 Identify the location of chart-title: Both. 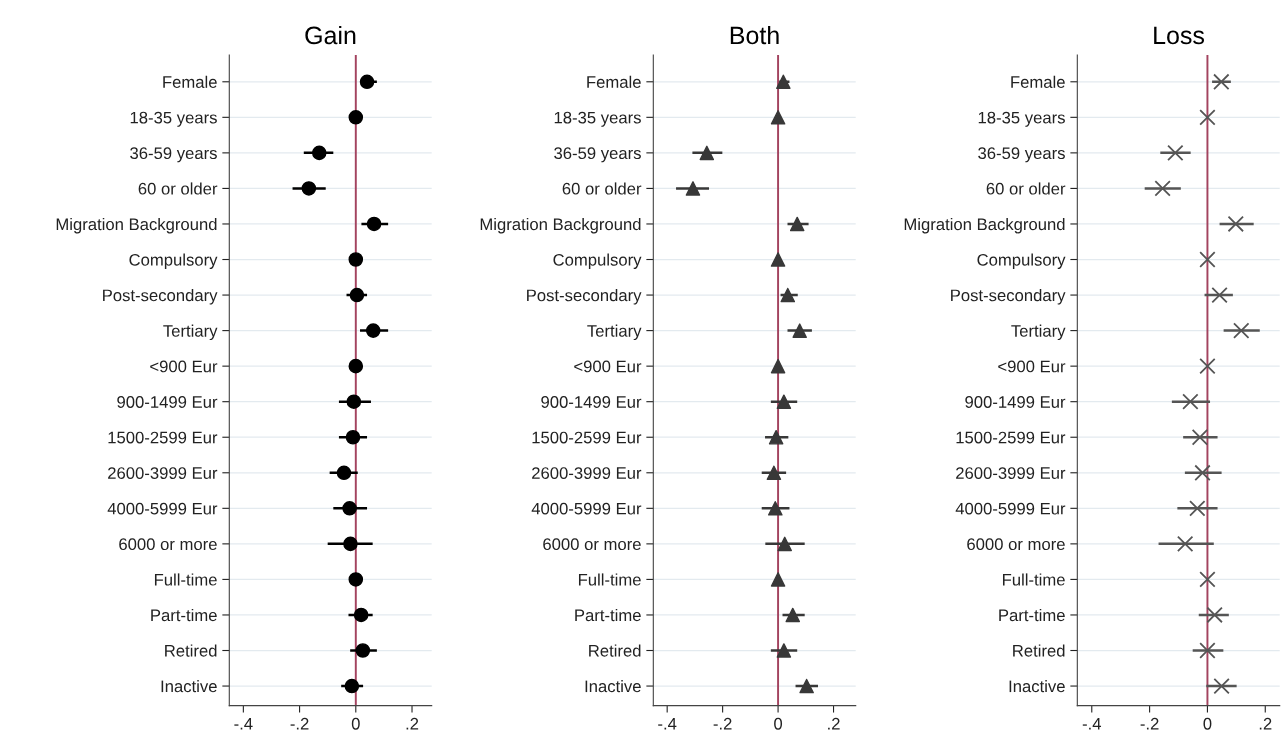
(754, 35).